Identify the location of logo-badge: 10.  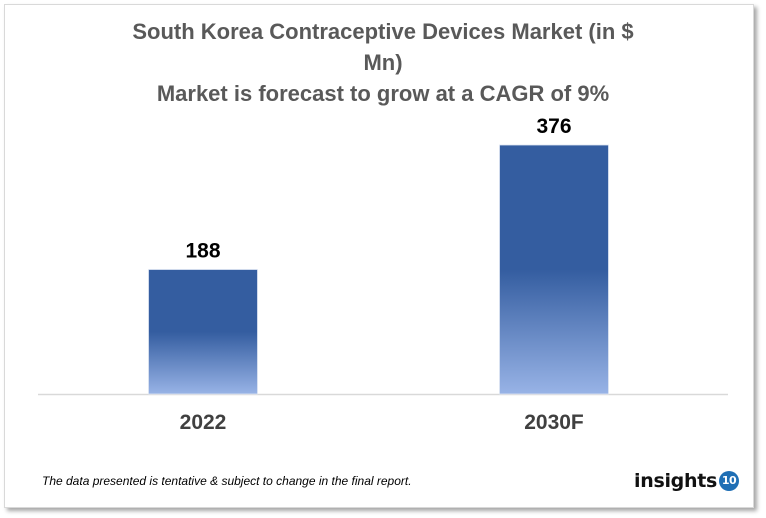
(728, 481).